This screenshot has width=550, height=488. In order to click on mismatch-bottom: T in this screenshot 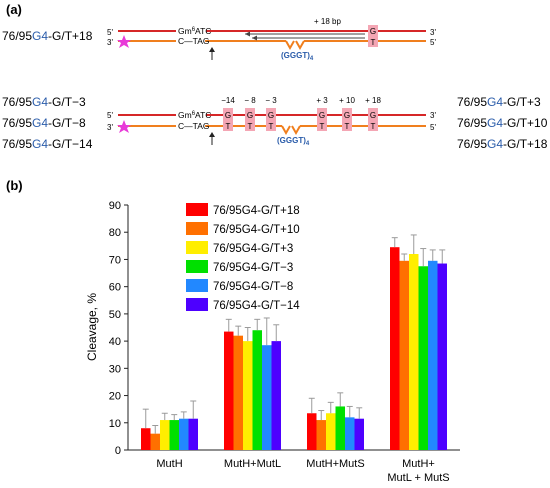, I will do `click(373, 42)`.